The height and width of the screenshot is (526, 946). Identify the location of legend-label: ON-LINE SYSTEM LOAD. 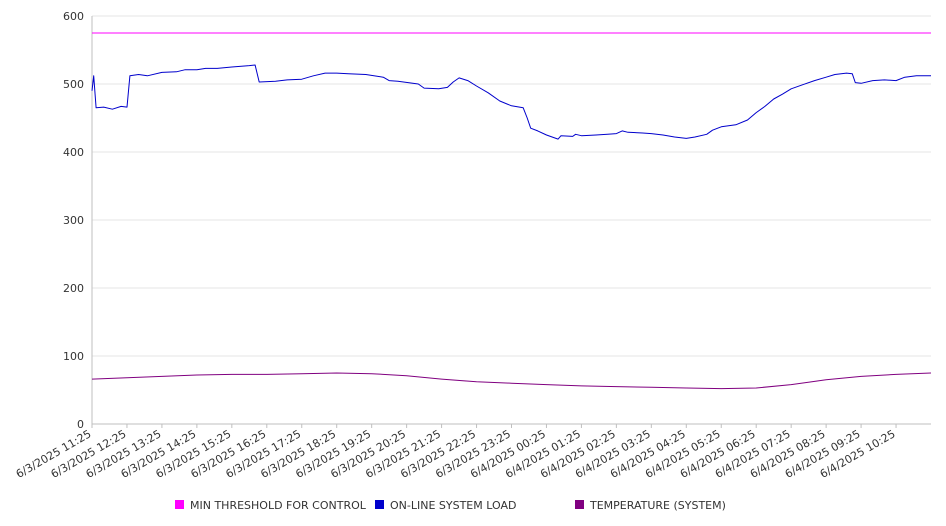
(453, 505).